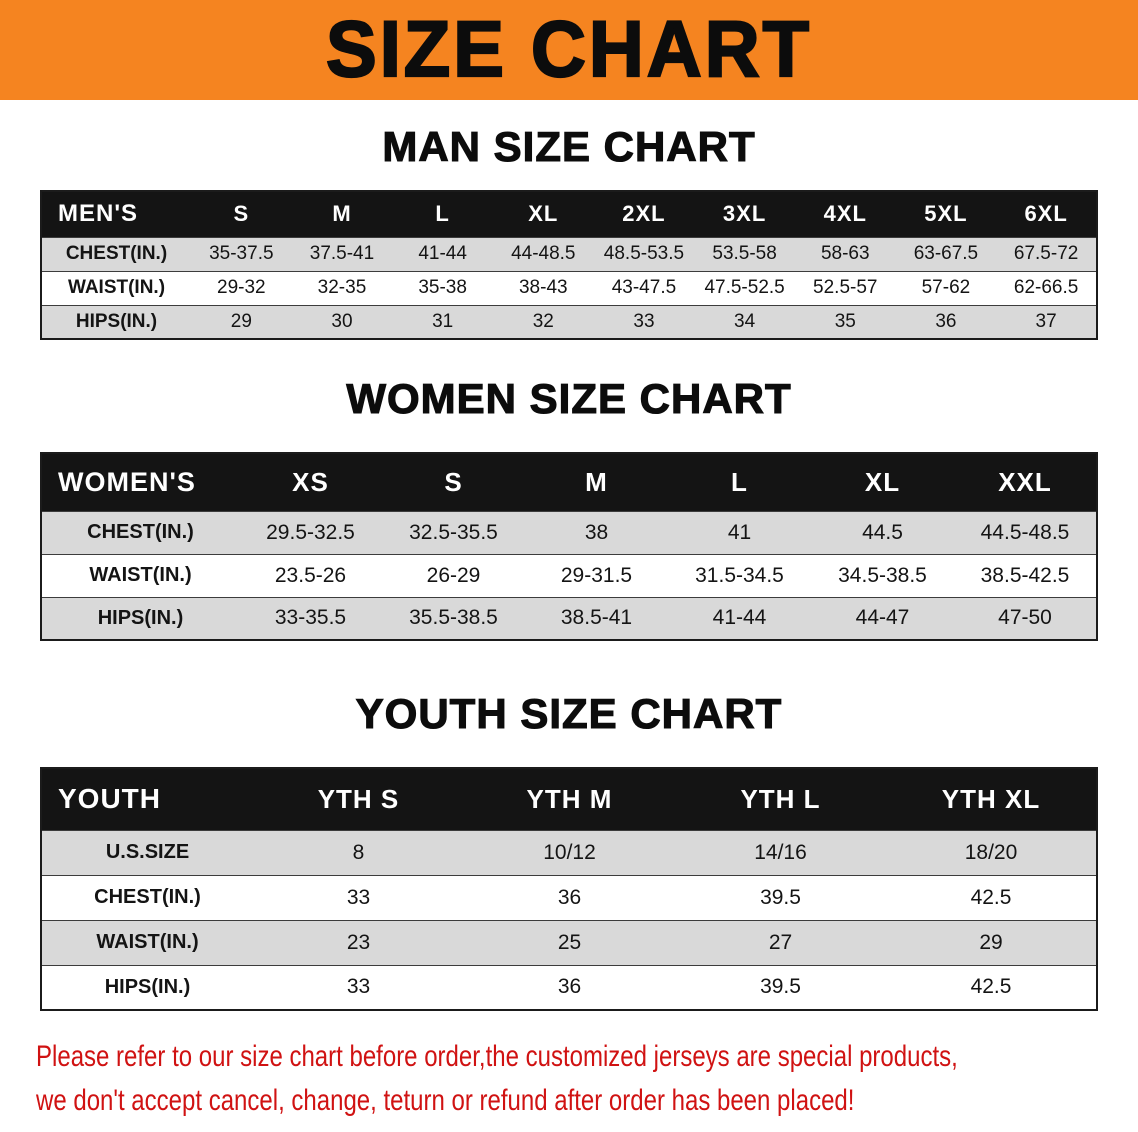 The height and width of the screenshot is (1132, 1138). I want to click on value-cell: 43-47.5, so click(644, 287).